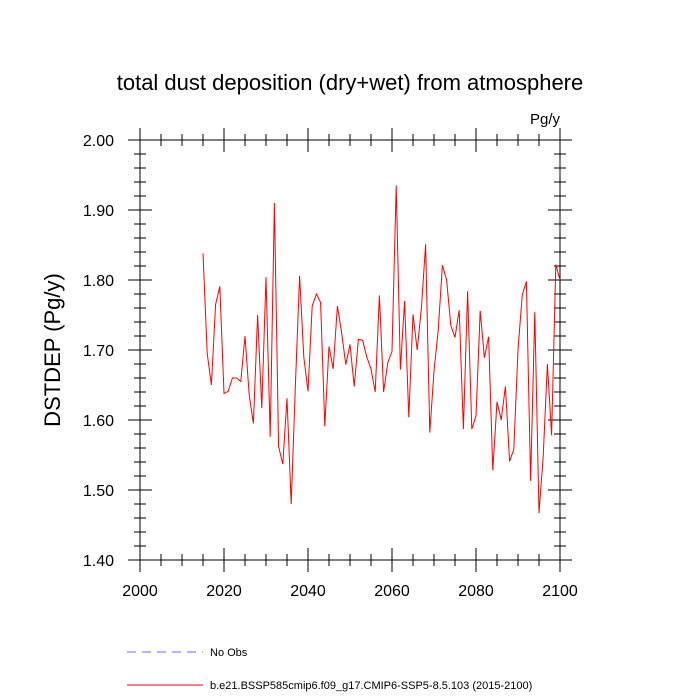  Describe the element at coordinates (140, 591) in the screenshot. I see `x-tick-label: 2000` at that location.